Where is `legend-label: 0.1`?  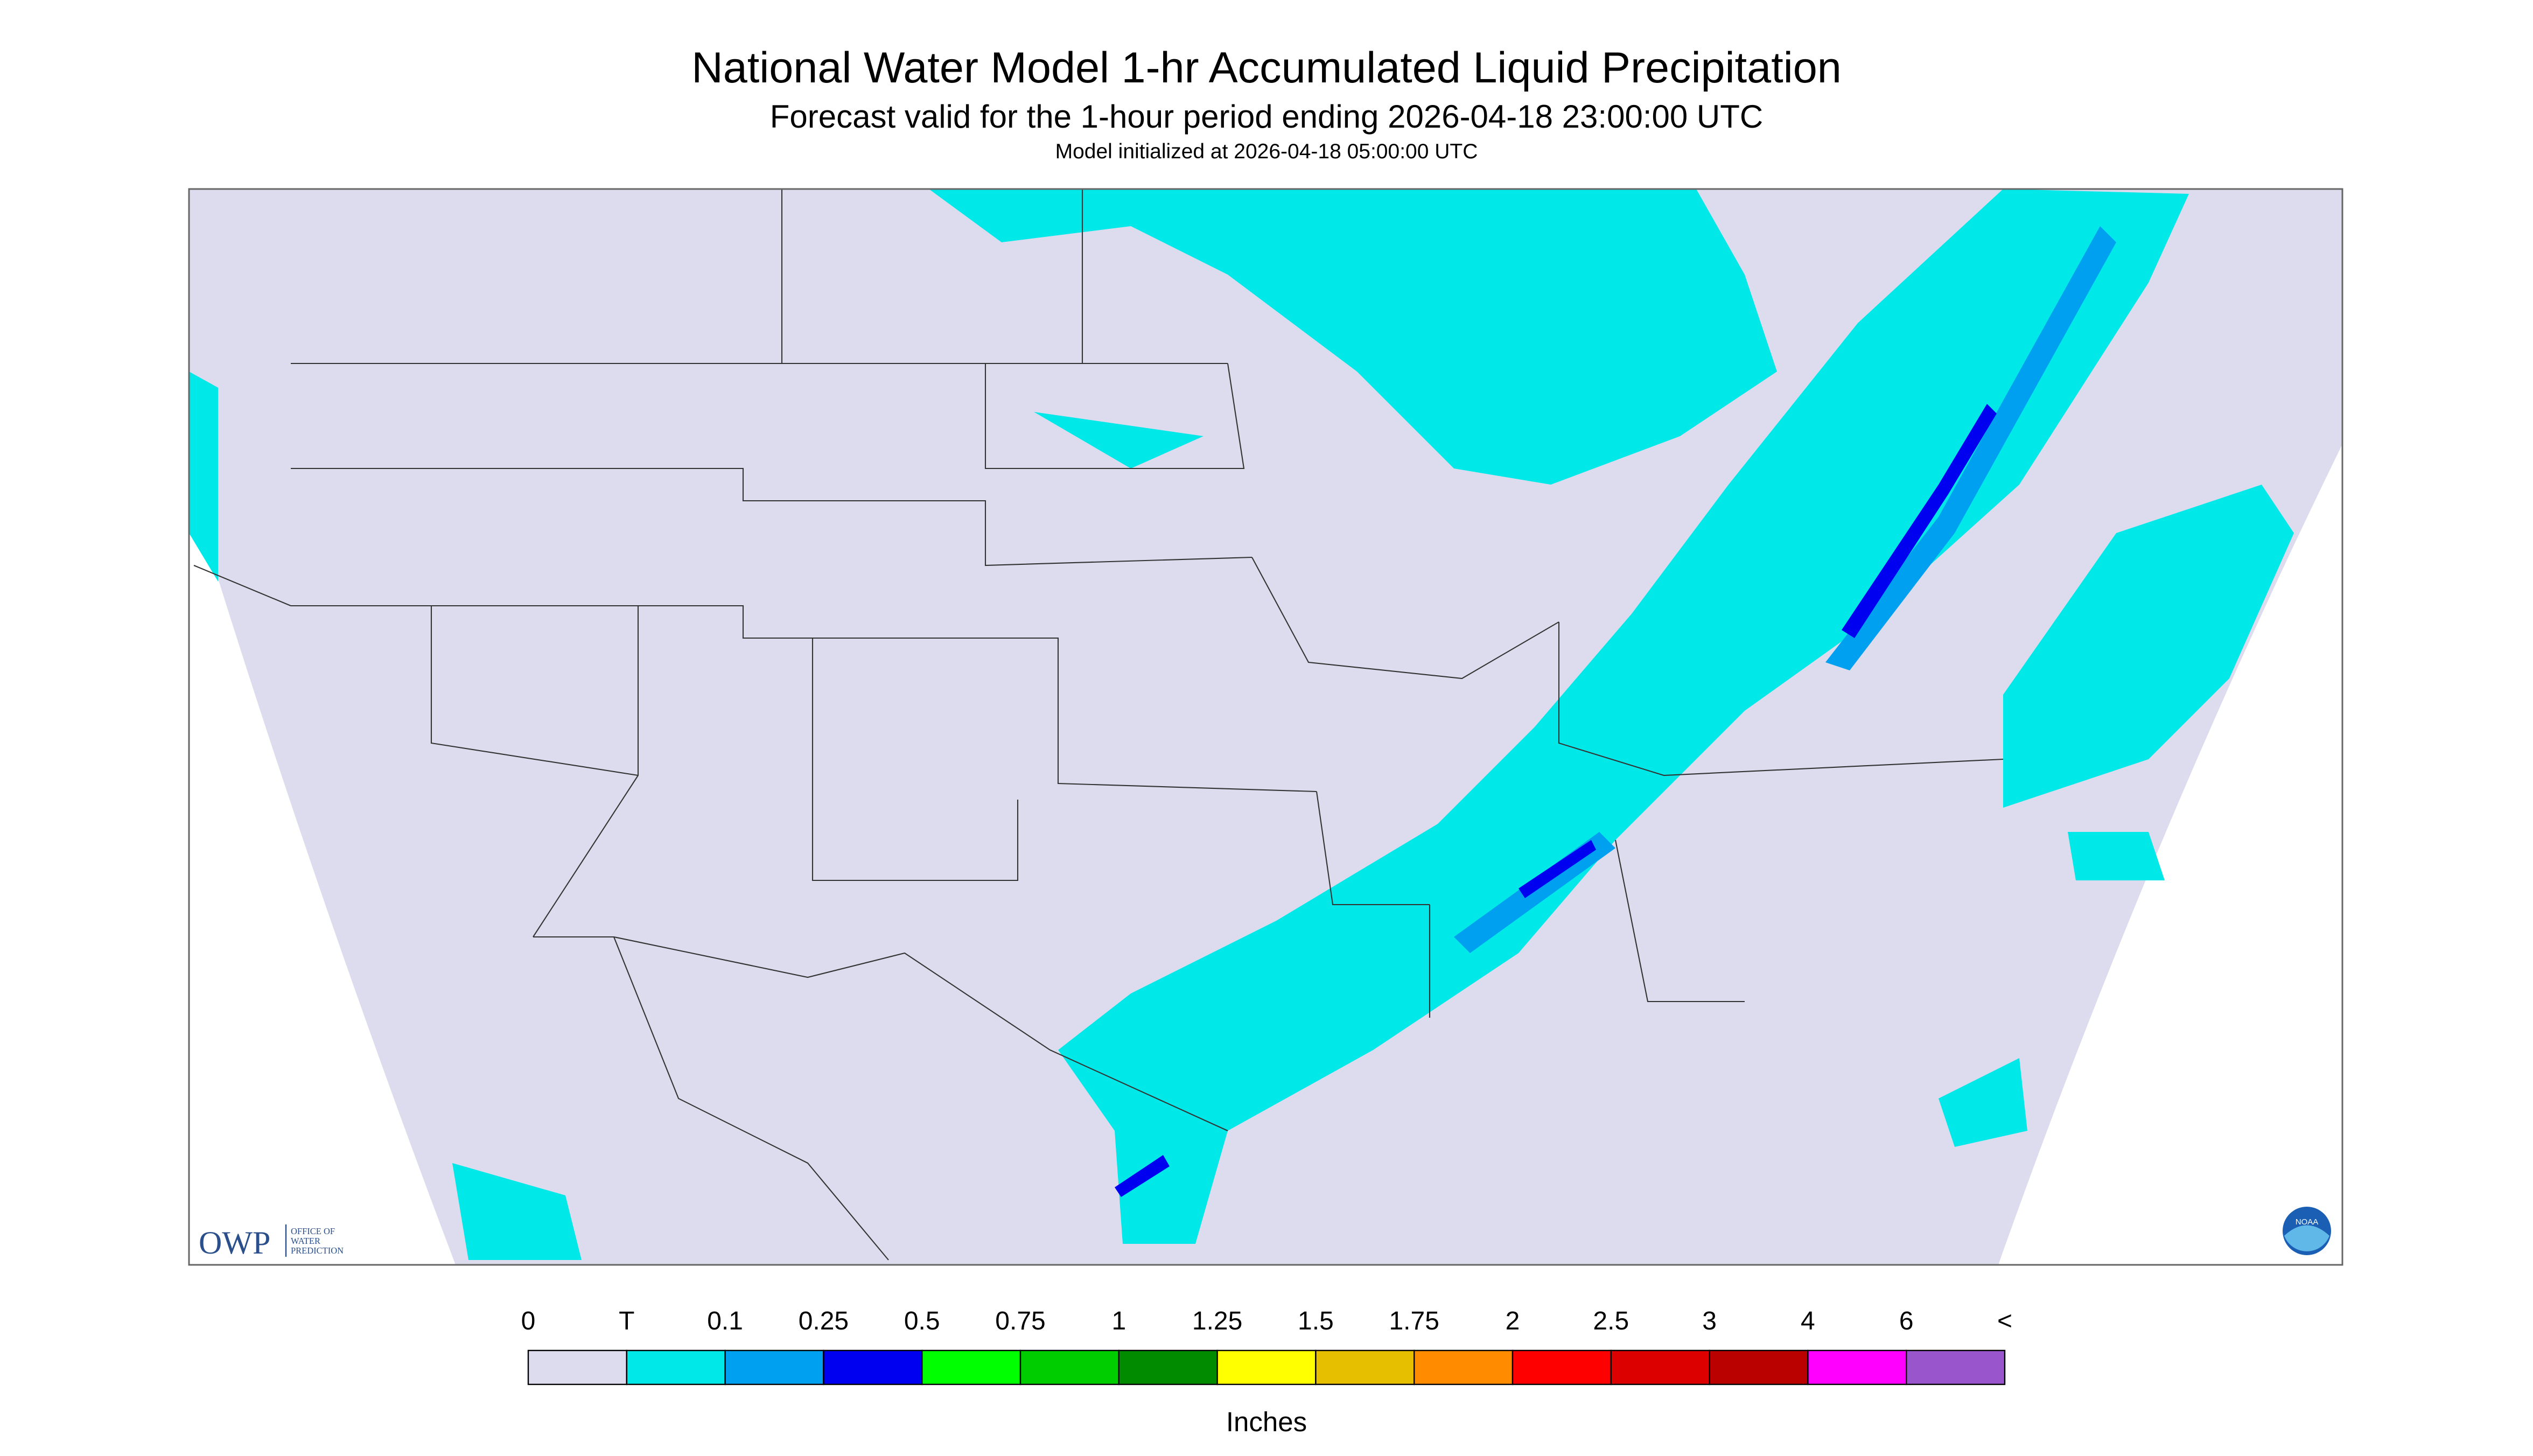 legend-label: 0.1 is located at coordinates (725, 1321).